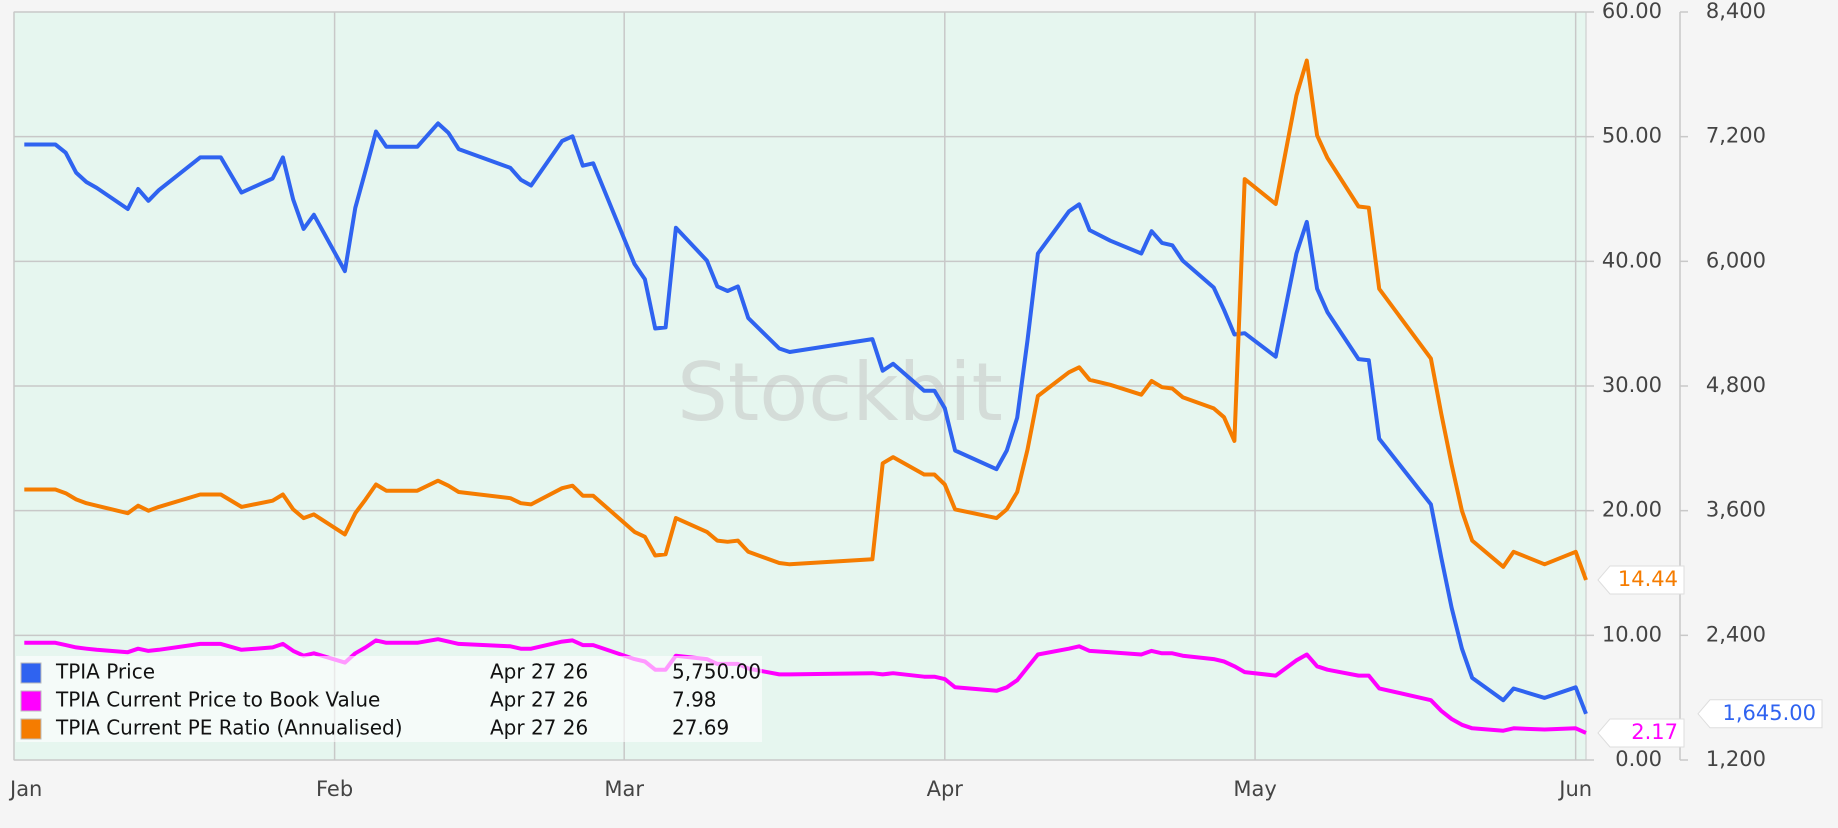 The image size is (1838, 828). I want to click on y2-tick-label: 3,600, so click(1736, 510).